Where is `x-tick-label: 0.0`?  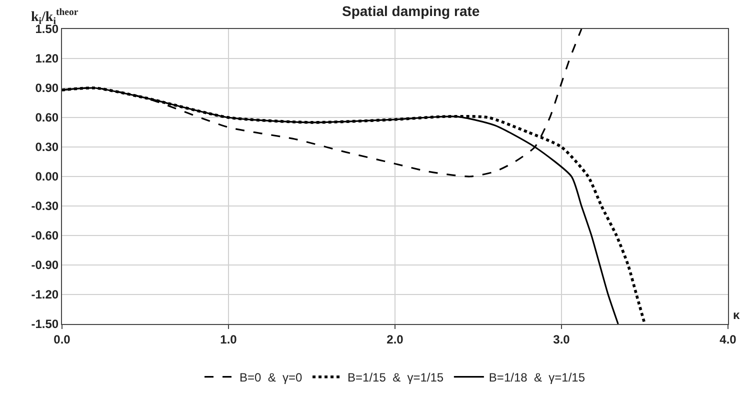
x-tick-label: 0.0 is located at coordinates (62, 339).